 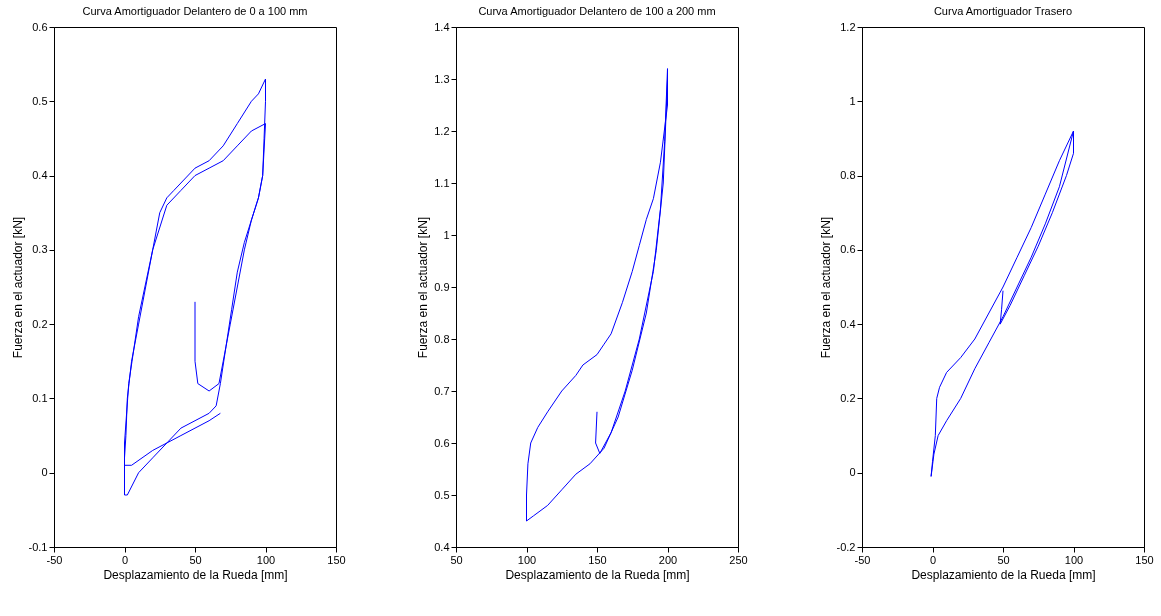 I want to click on chart-title: Curva Amortiguador Trasero, so click(x=1003, y=11).